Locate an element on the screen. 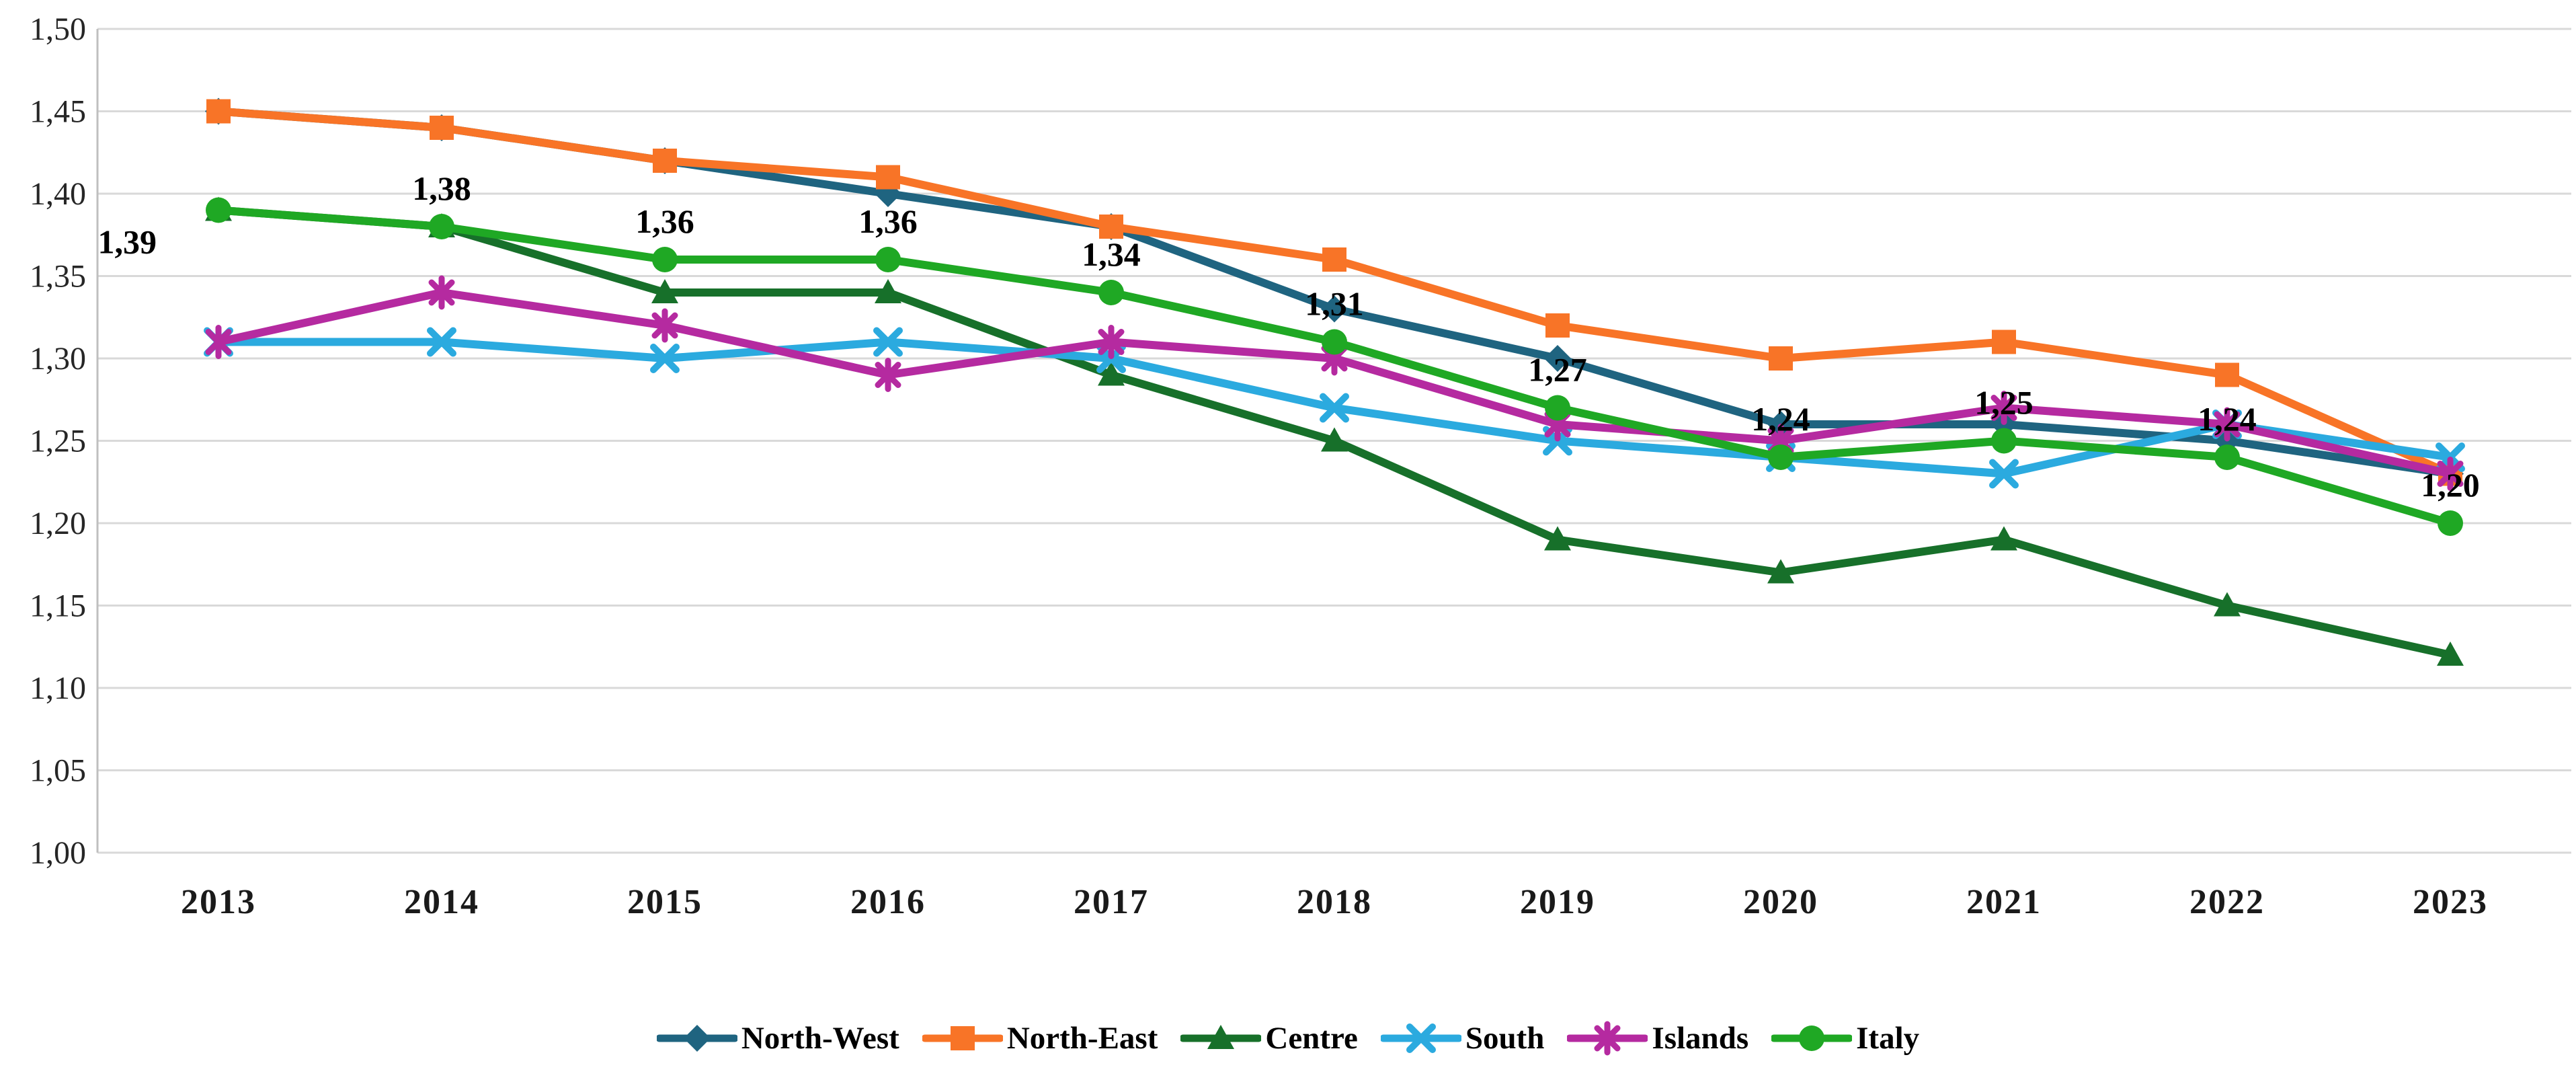 This screenshot has height=1084, width=2576. y-tick-label: 1,35 is located at coordinates (58, 277).